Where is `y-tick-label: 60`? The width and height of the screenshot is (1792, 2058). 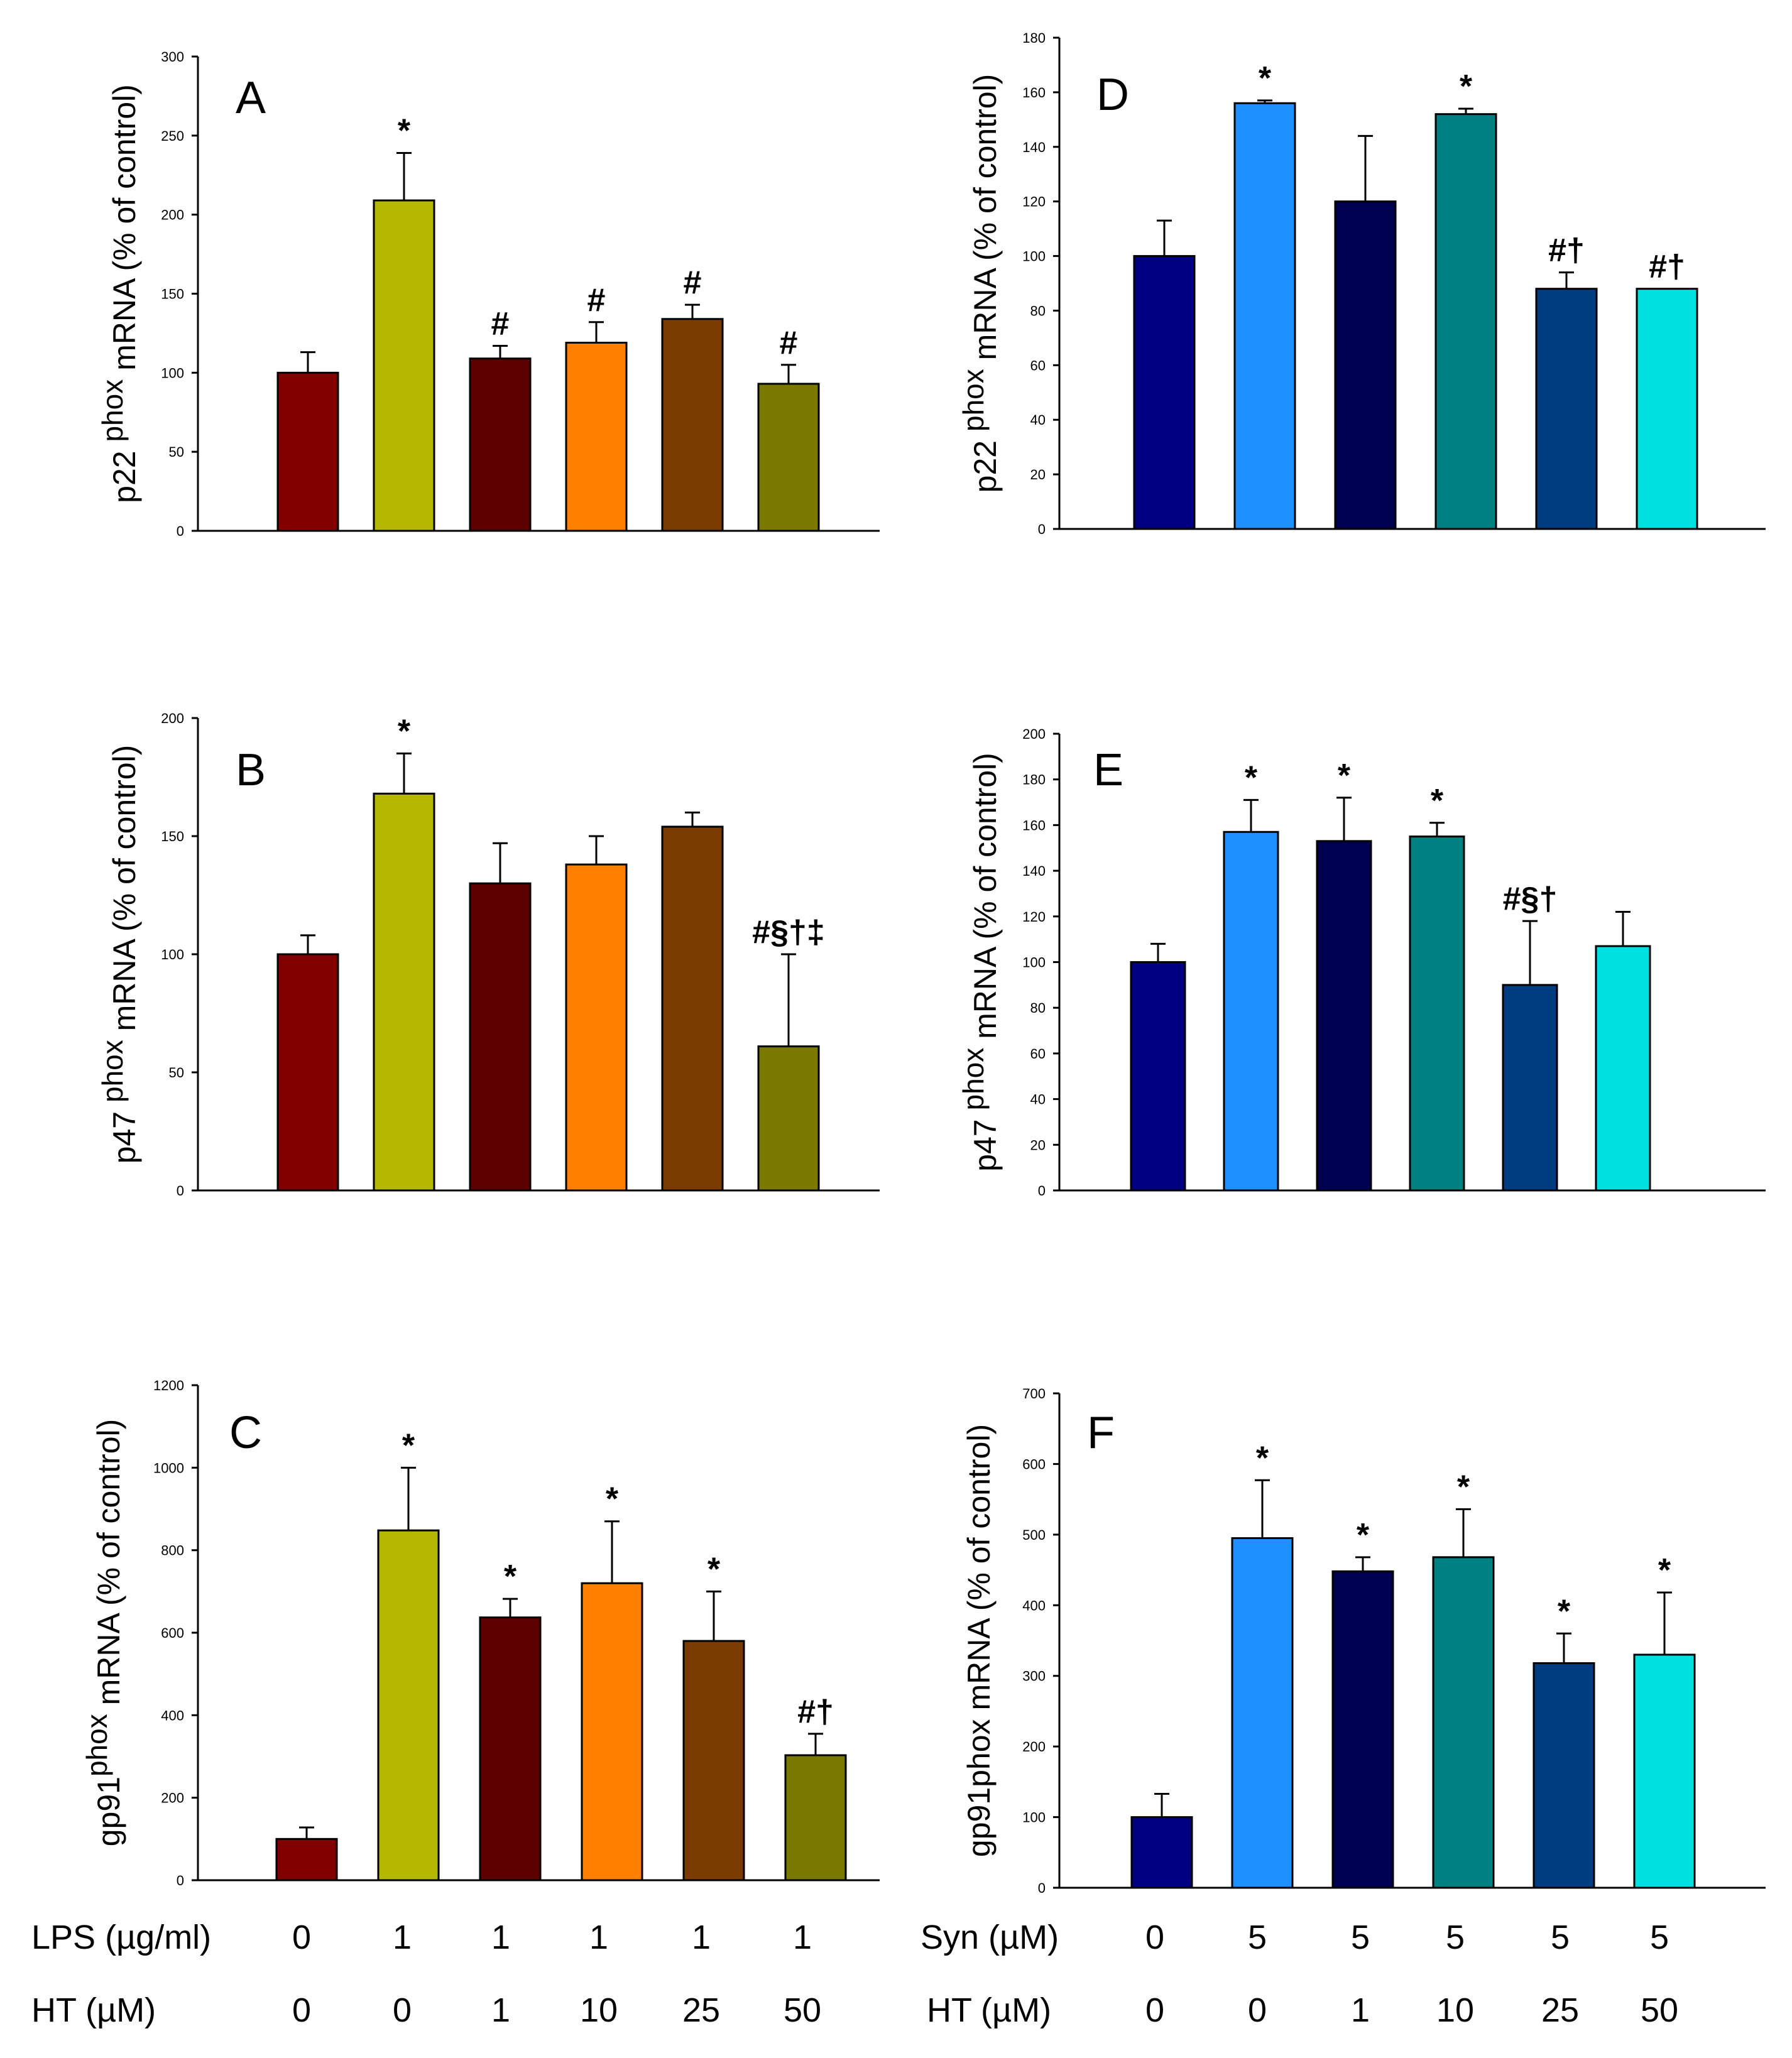 y-tick-label: 60 is located at coordinates (1038, 365).